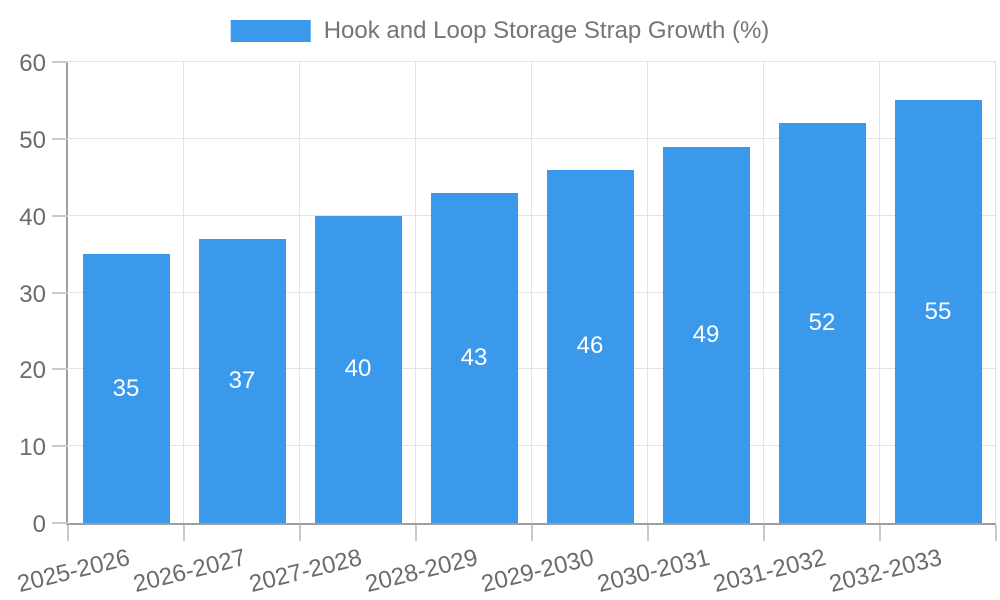 This screenshot has width=1000, height=600. What do you see at coordinates (39, 524) in the screenshot?
I see `y-axis-tick-label: 0` at bounding box center [39, 524].